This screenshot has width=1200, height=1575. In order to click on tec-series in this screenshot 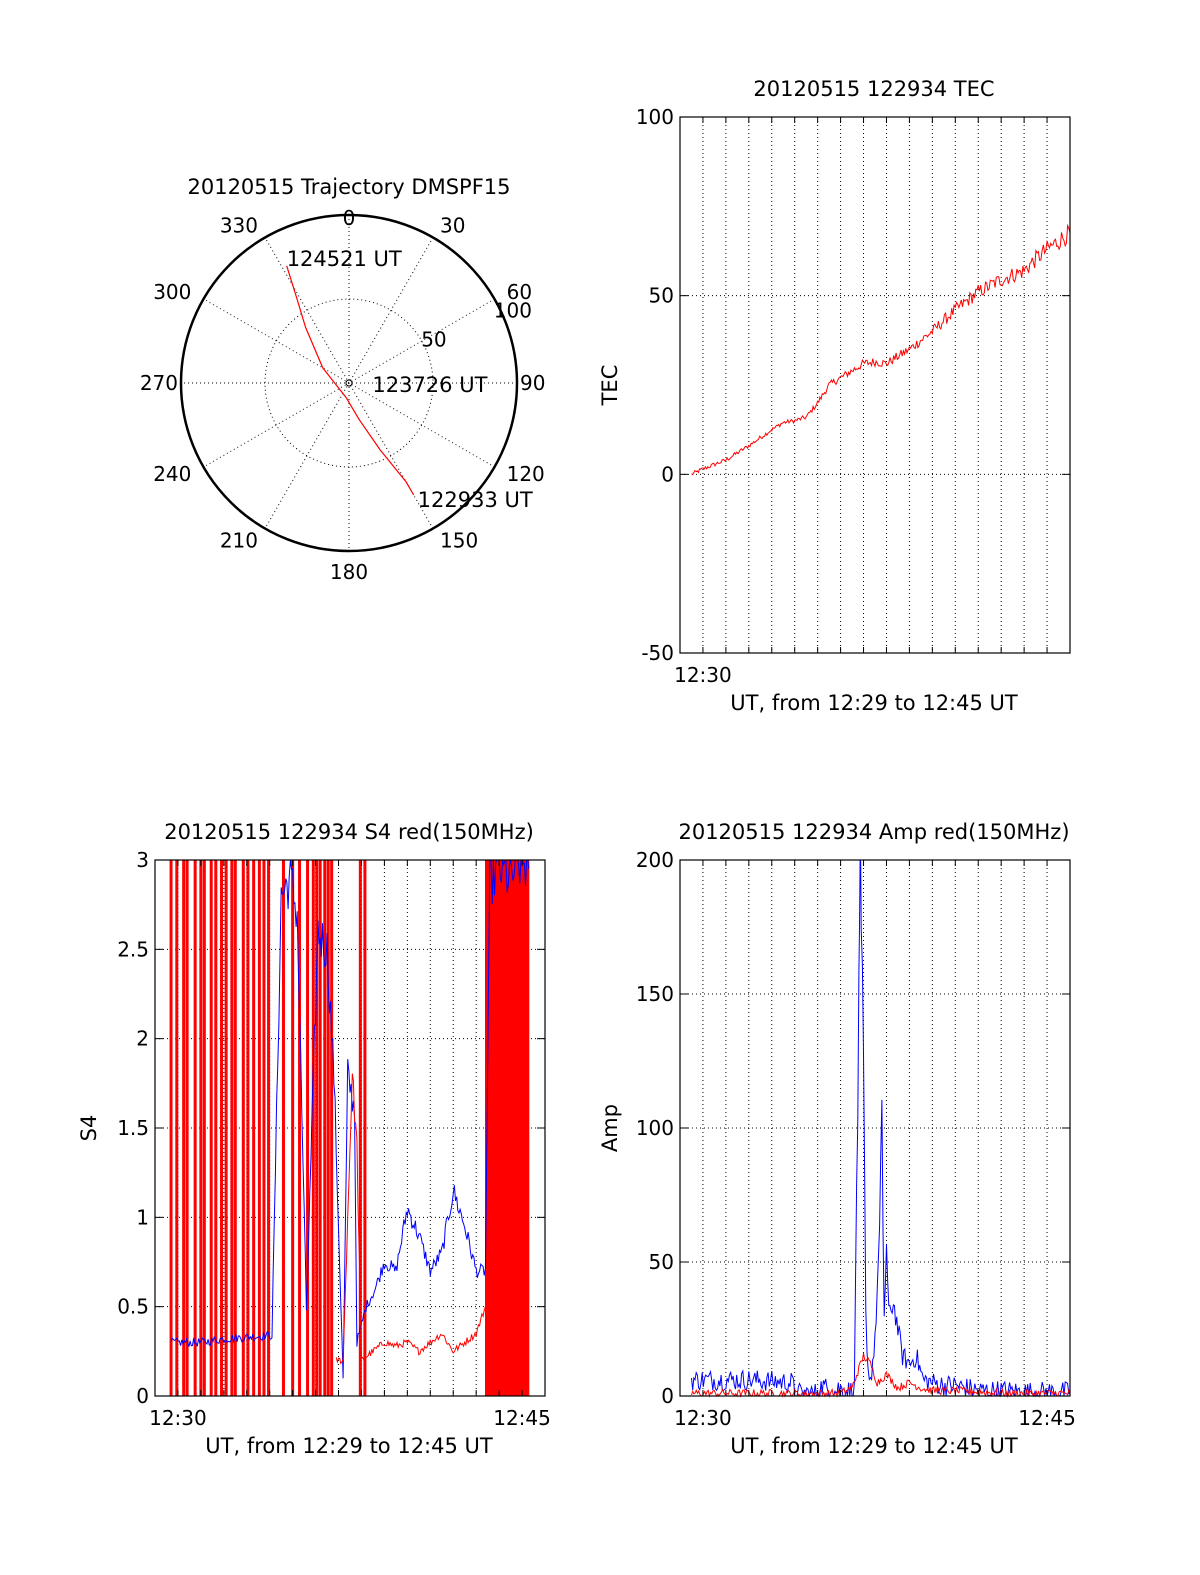, I will do `click(881, 349)`.